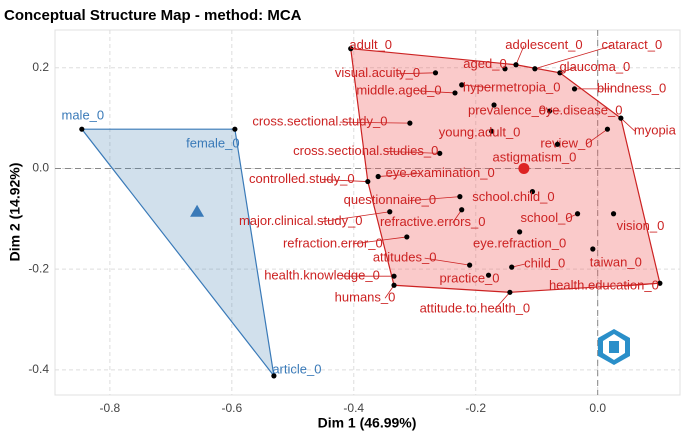 The image size is (686, 435). I want to click on point-label: questionnaire_0, so click(390, 199).